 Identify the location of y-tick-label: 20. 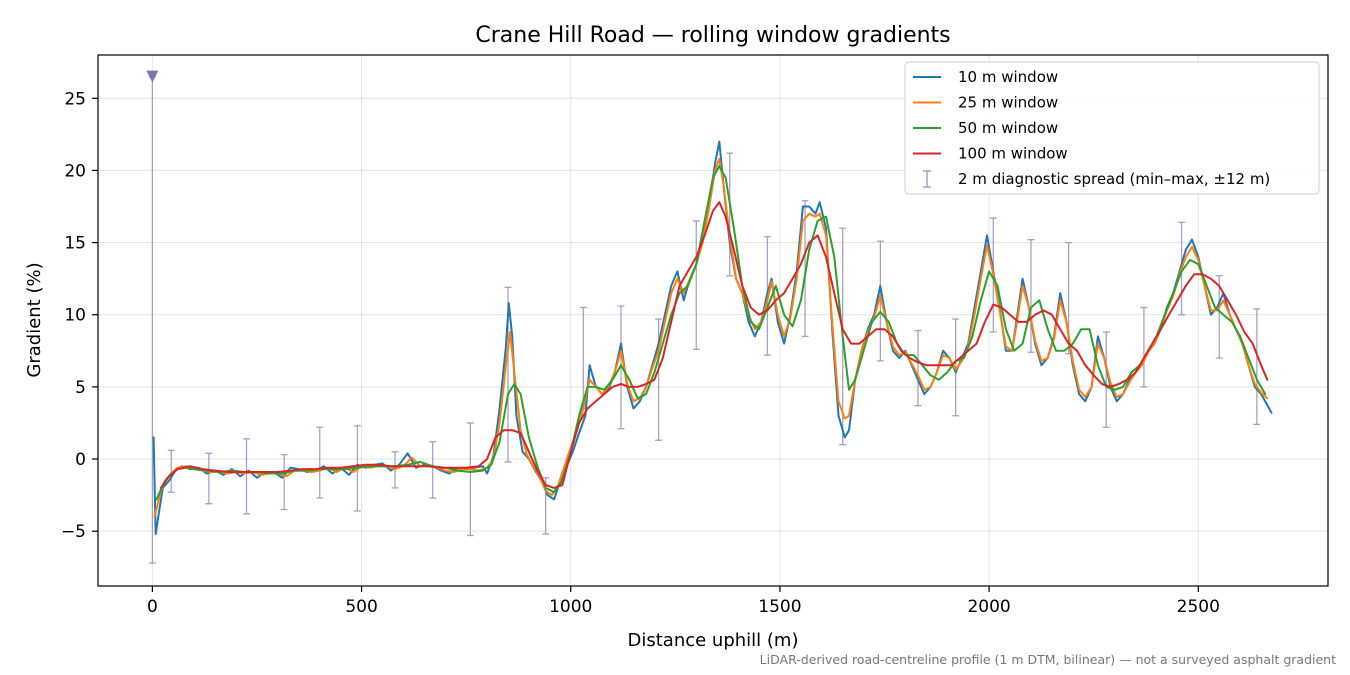
(75, 171).